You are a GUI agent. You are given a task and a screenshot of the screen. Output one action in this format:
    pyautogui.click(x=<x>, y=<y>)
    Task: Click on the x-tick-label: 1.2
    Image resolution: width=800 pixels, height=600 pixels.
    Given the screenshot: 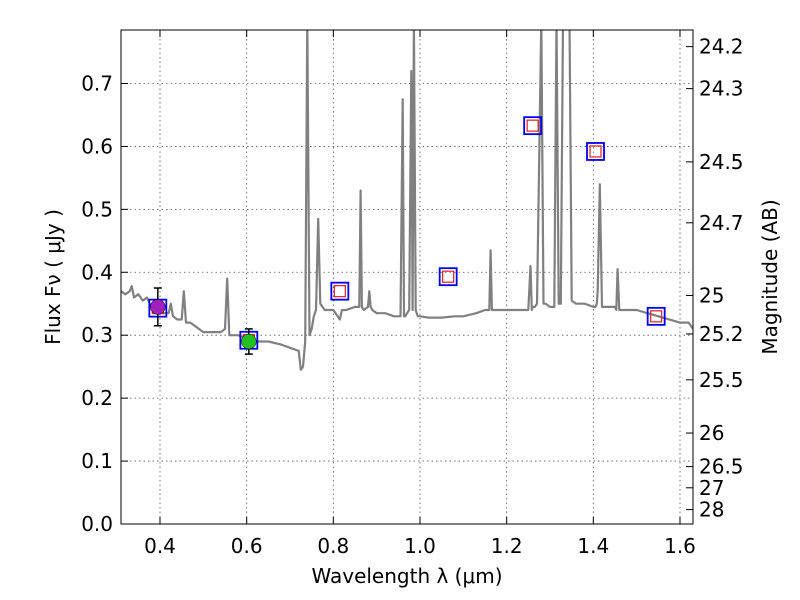 What is the action you would take?
    pyautogui.click(x=507, y=546)
    